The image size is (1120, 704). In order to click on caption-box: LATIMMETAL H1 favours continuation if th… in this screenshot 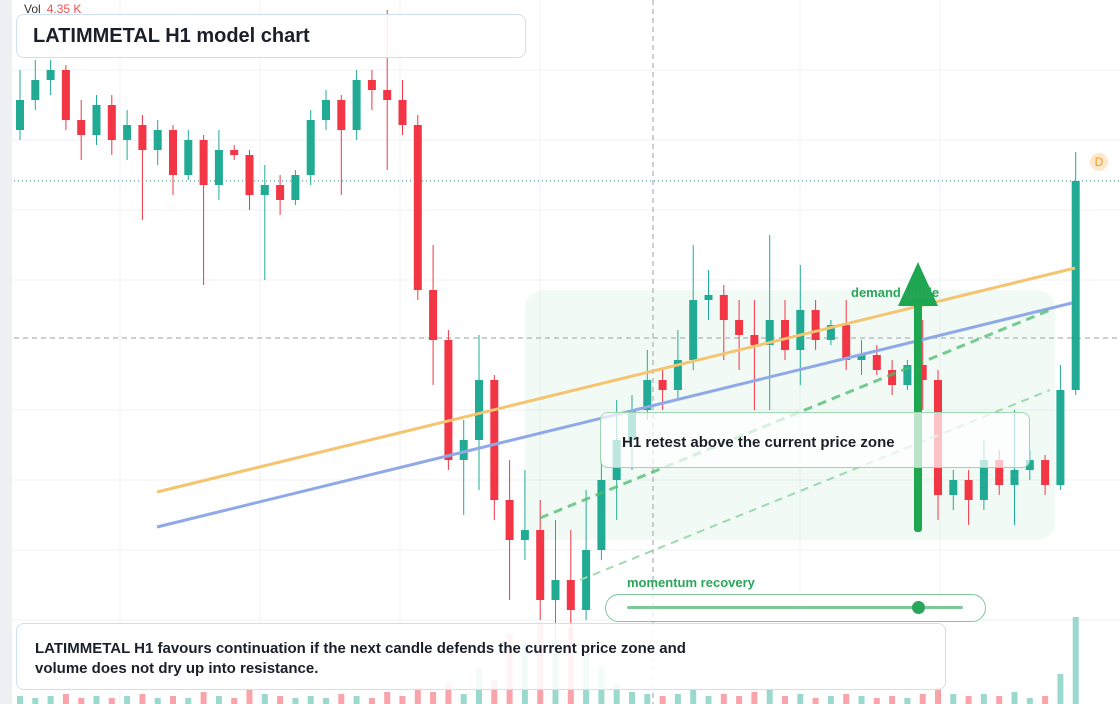, I will do `click(481, 656)`.